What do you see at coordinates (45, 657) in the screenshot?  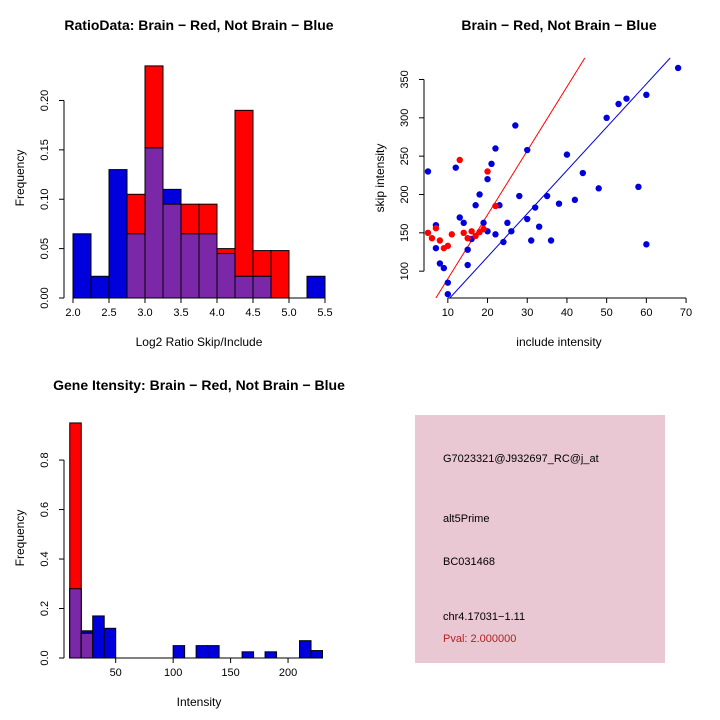 I see `svg-text: 0.0` at bounding box center [45, 657].